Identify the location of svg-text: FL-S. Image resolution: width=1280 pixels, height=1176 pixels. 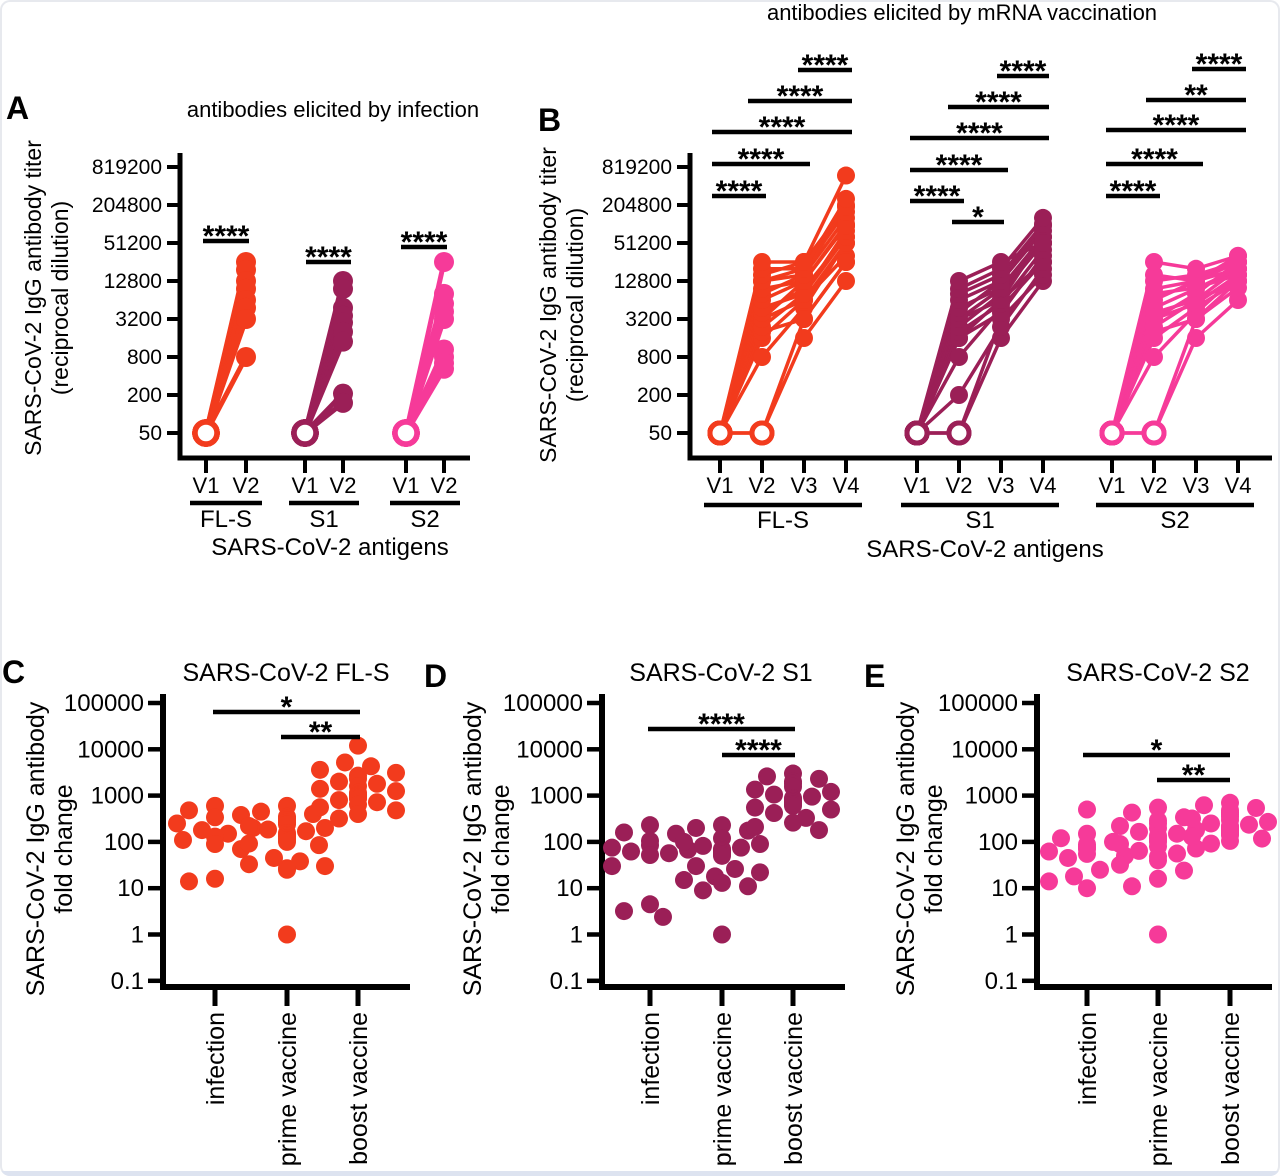
(226, 519).